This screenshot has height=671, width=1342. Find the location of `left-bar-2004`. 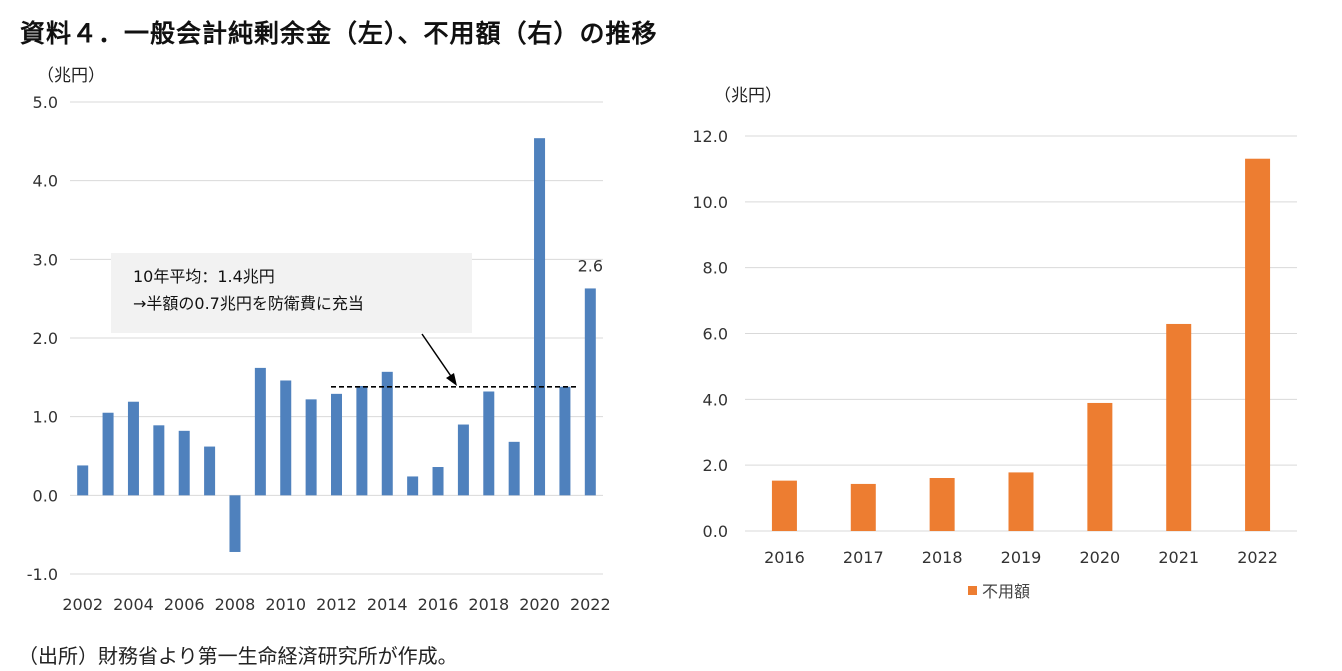

left-bar-2004 is located at coordinates (133, 448).